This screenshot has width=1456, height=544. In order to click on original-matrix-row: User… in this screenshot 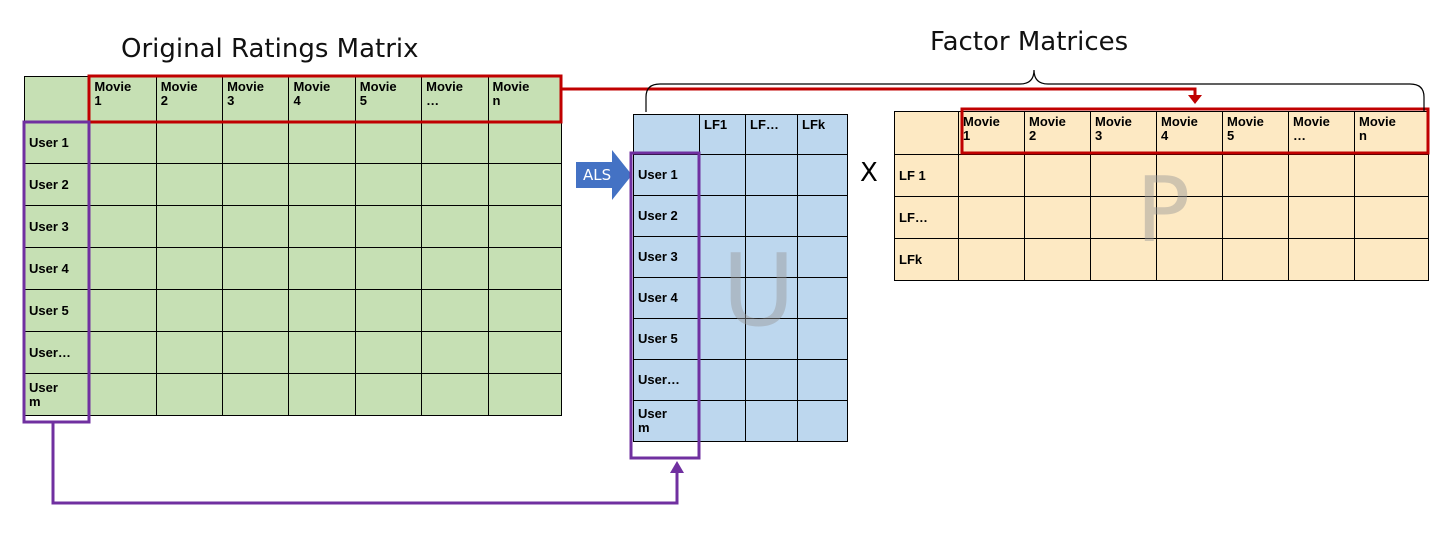, I will do `click(293, 352)`.